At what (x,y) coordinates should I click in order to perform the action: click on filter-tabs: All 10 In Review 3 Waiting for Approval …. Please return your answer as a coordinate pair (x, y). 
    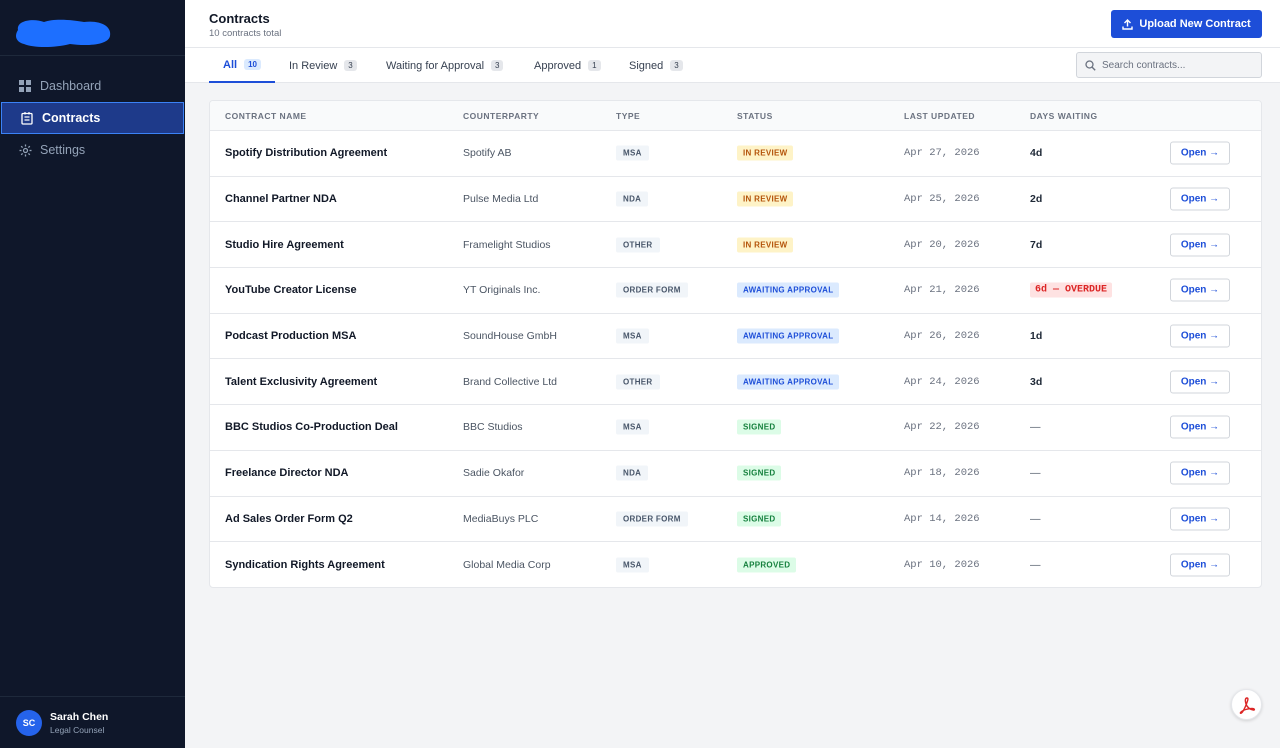
    Looking at the image, I should click on (732, 65).